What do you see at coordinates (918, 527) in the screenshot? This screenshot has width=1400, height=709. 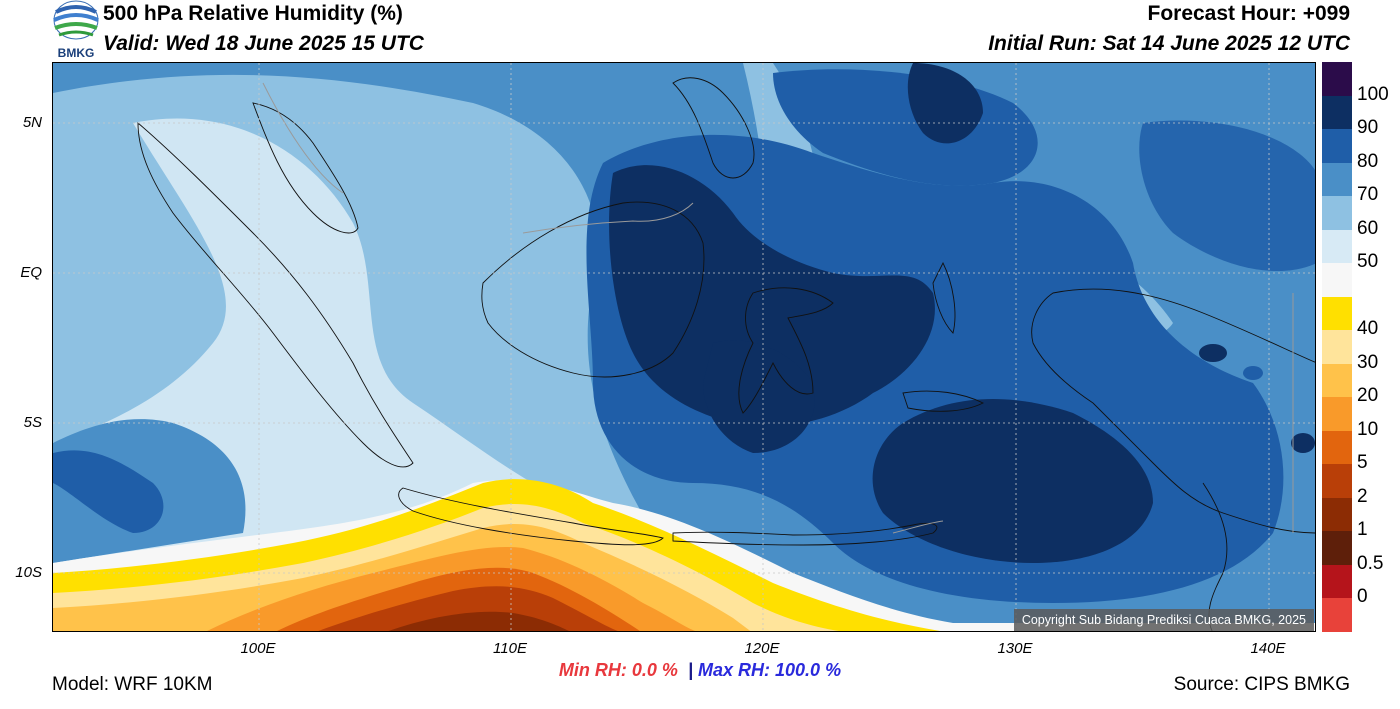 I see `timor-border` at bounding box center [918, 527].